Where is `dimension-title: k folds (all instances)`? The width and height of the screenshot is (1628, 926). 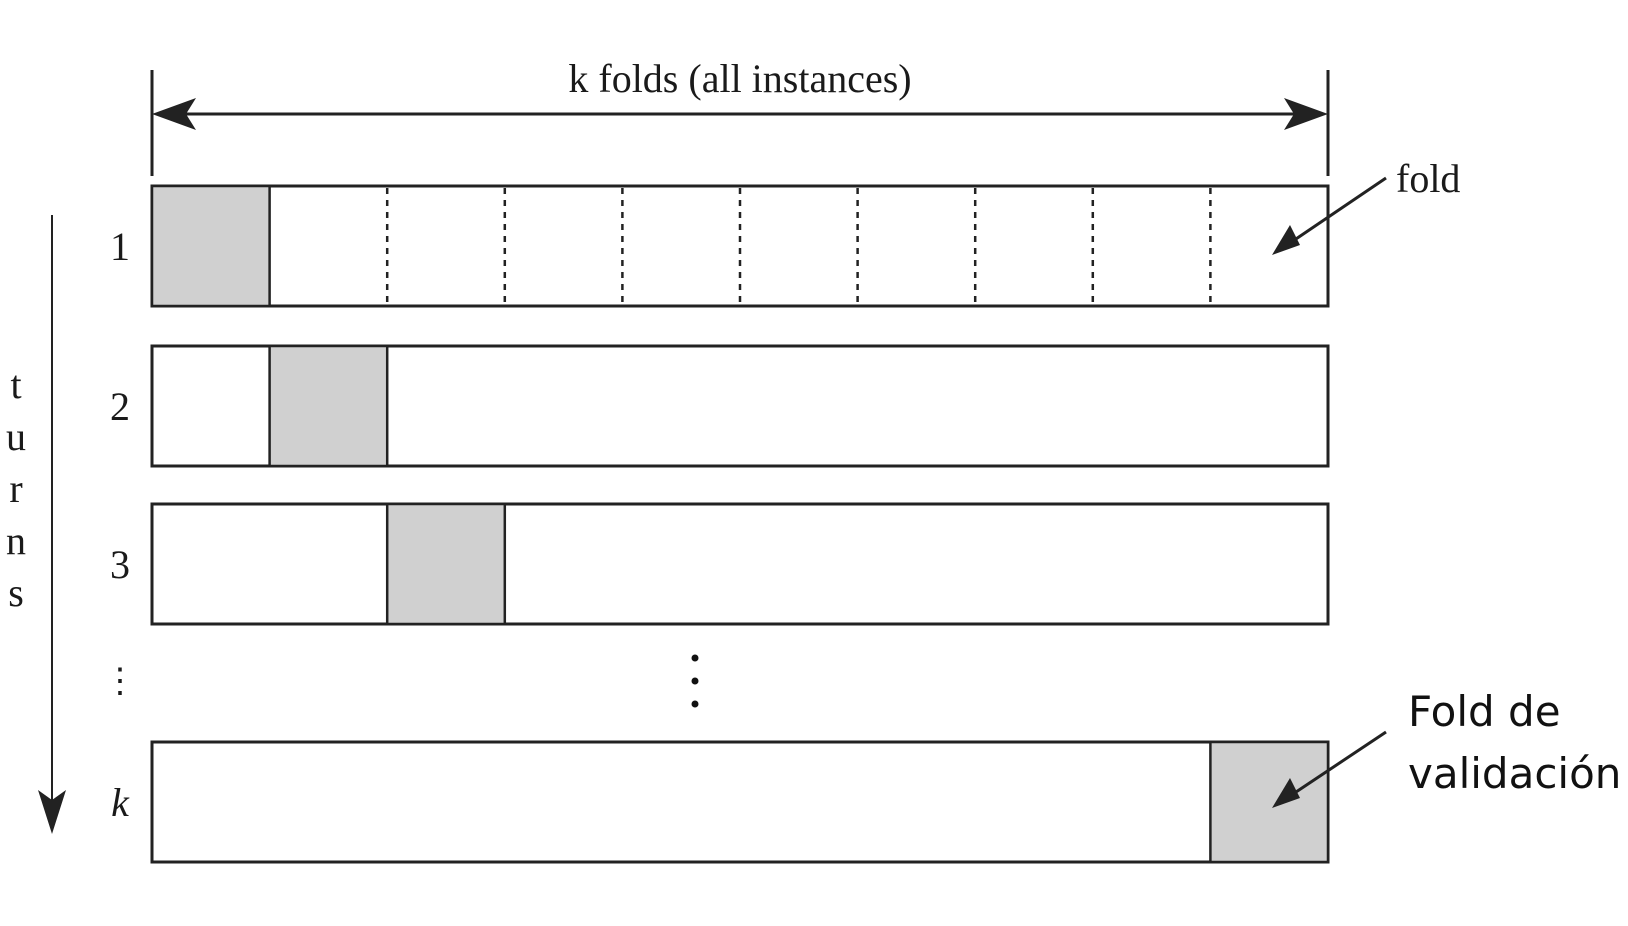
dimension-title: k folds (all instances) is located at coordinates (739, 78).